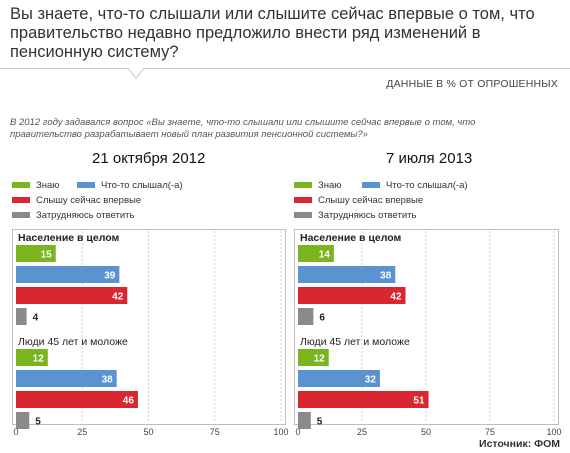 This screenshot has height=453, width=570. What do you see at coordinates (149, 158) in the screenshot?
I see `chart-title-2012: 21 октября 2012` at bounding box center [149, 158].